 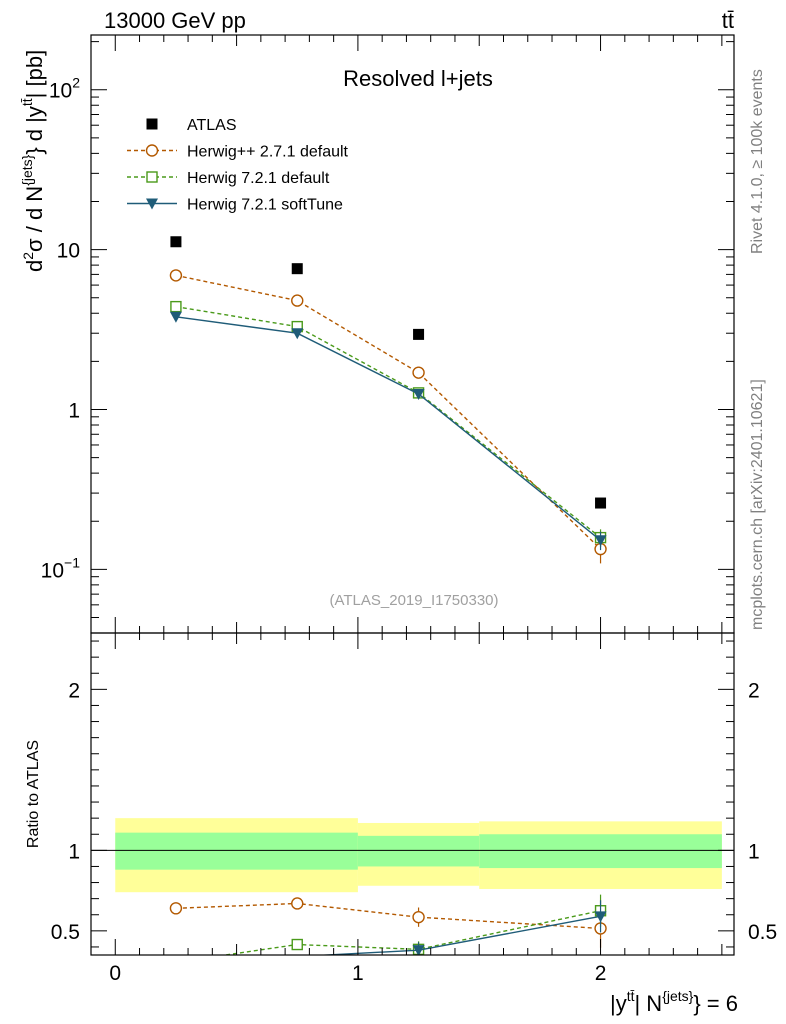 I want to click on legend-atlas-marker, so click(x=152, y=124).